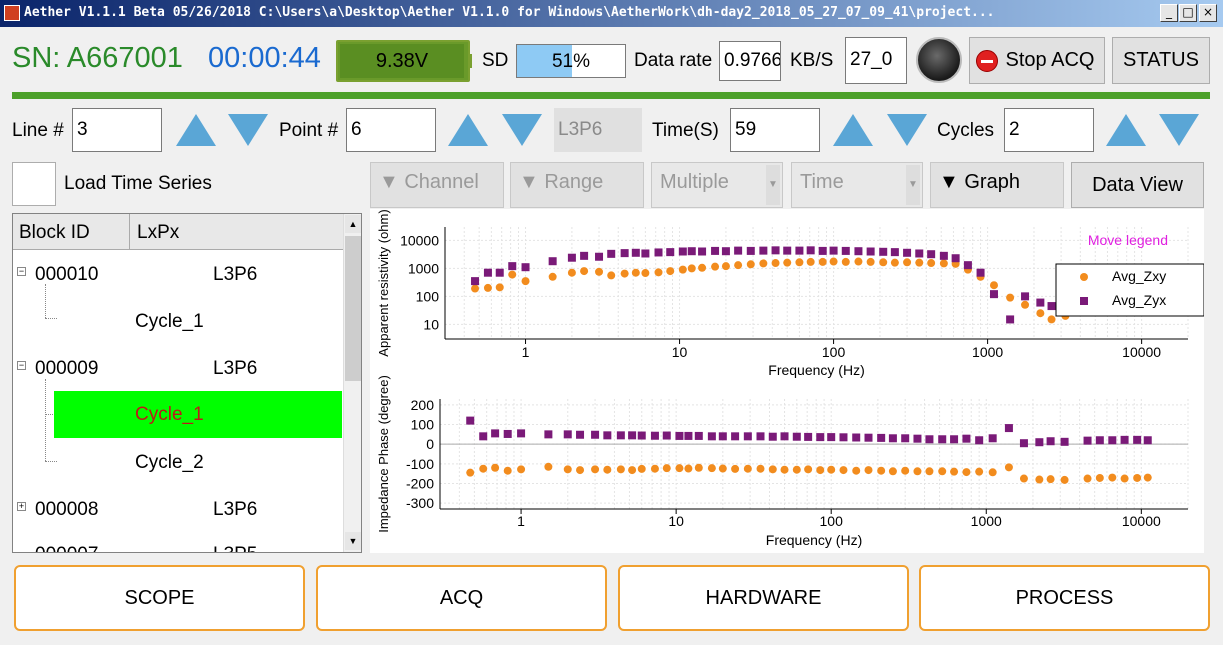  What do you see at coordinates (763, 598) in the screenshot?
I see `hardware-button: HARDWARE` at bounding box center [763, 598].